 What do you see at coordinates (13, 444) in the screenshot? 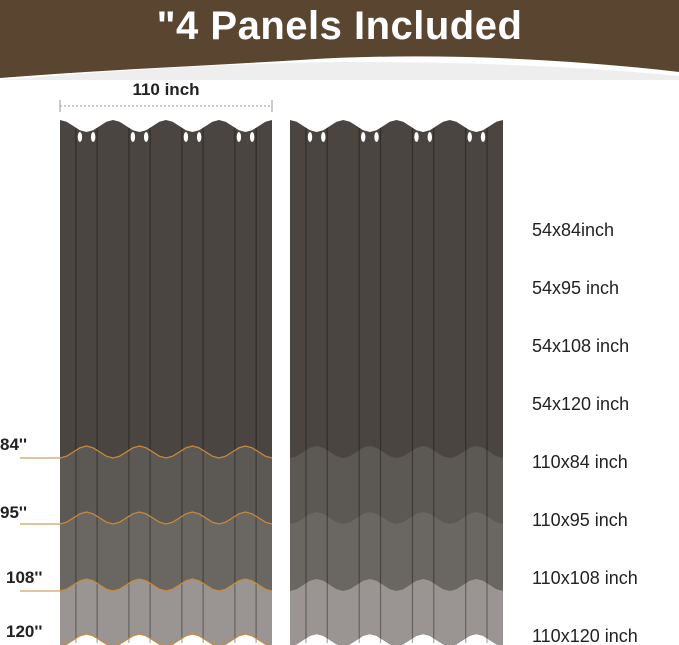
I see `length-label-84: 84''` at bounding box center [13, 444].